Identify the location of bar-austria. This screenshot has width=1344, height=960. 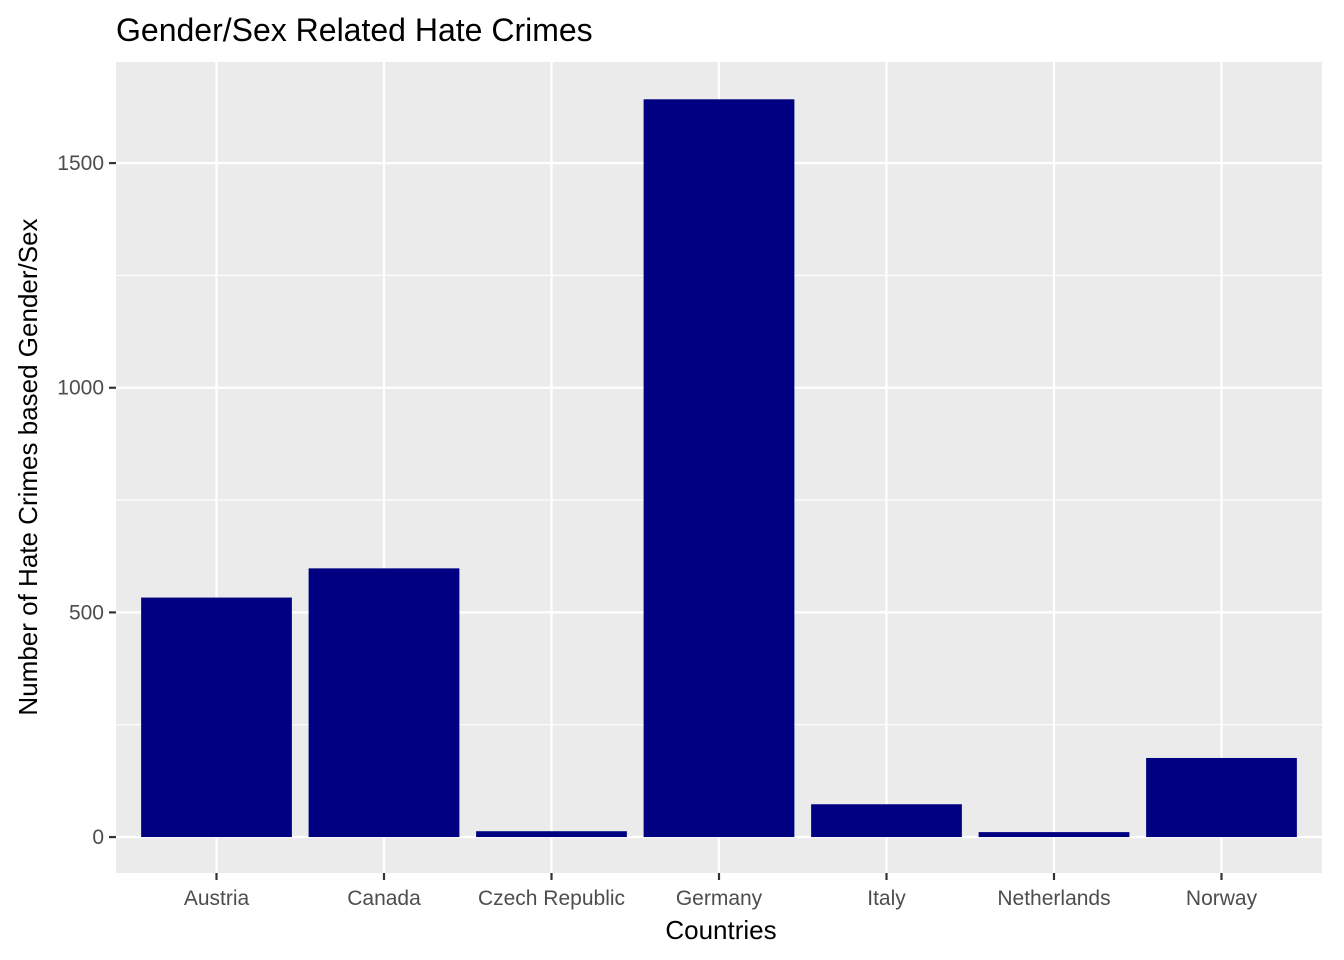
(216, 717).